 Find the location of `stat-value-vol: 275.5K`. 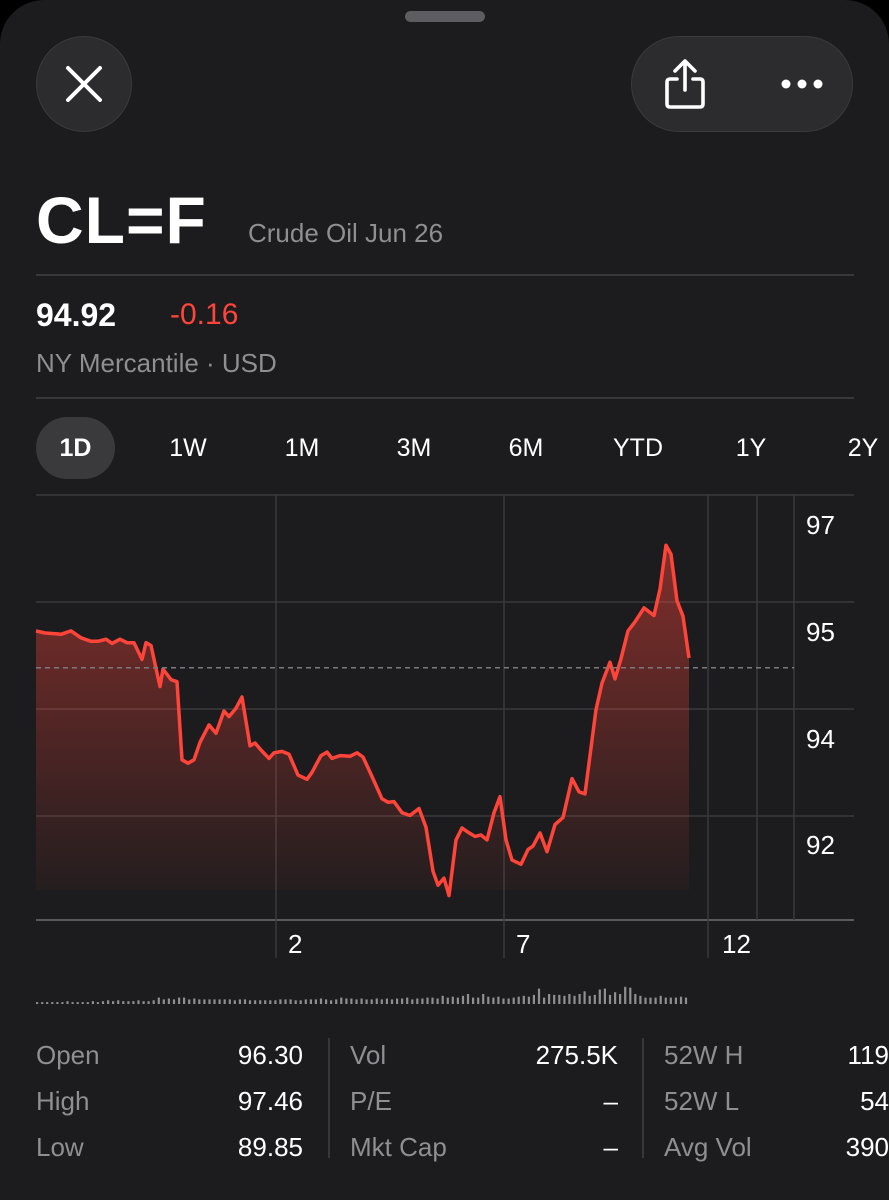

stat-value-vol: 275.5K is located at coordinates (576, 1055).